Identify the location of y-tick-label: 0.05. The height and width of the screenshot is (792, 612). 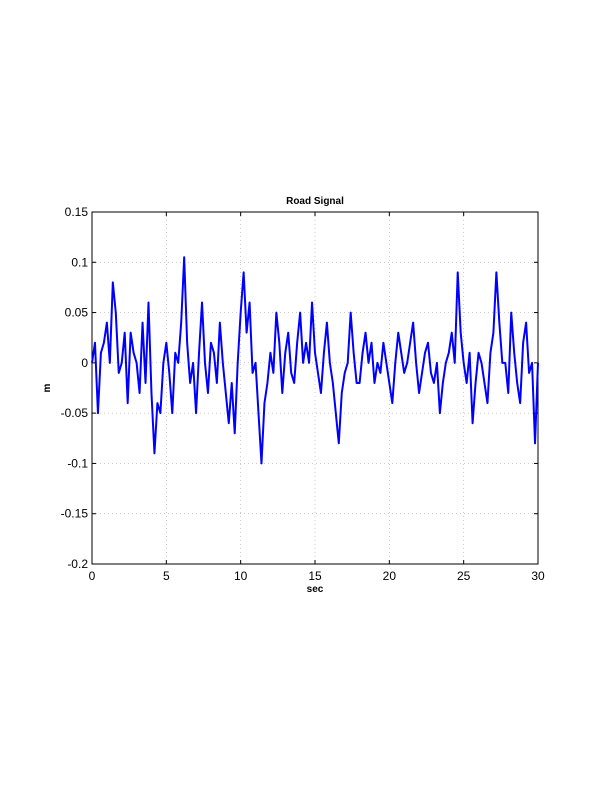
(77, 313).